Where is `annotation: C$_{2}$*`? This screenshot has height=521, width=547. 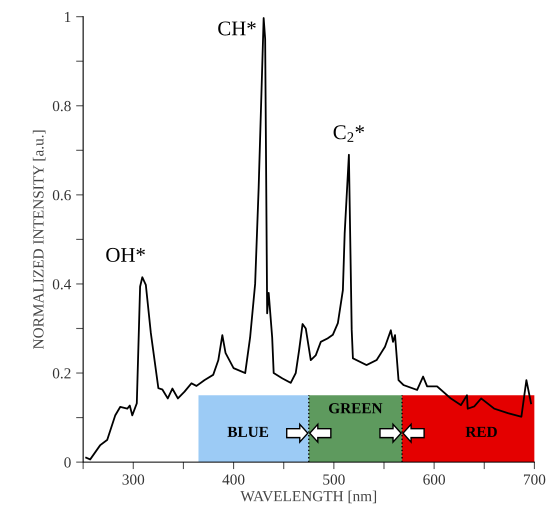
annotation: C$_{2}$* is located at coordinates (349, 133).